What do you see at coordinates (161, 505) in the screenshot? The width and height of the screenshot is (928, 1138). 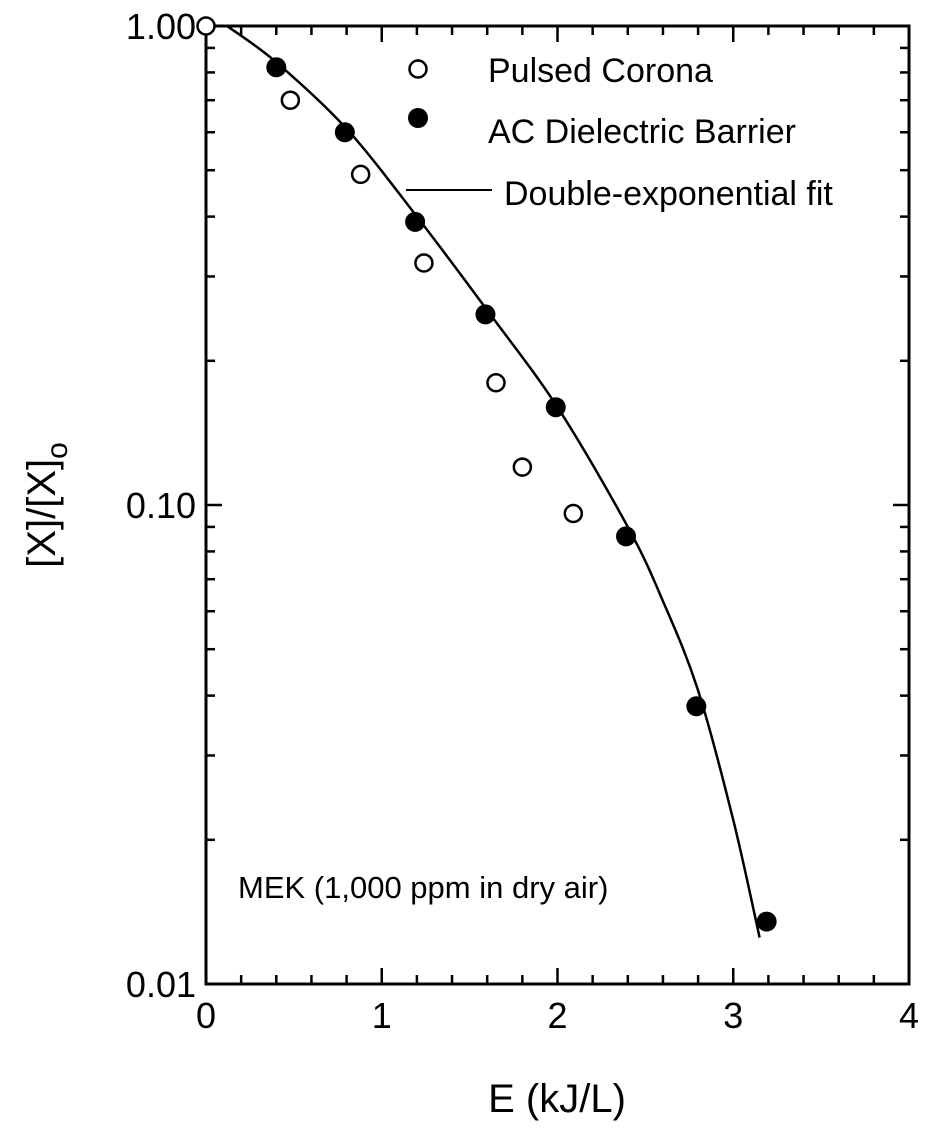 I see `y-tick-label: 0.10` at bounding box center [161, 505].